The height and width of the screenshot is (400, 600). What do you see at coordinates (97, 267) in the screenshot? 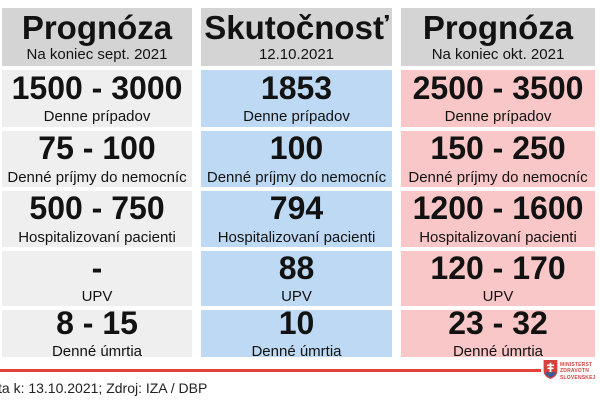
I see `cell-value: -` at bounding box center [97, 267].